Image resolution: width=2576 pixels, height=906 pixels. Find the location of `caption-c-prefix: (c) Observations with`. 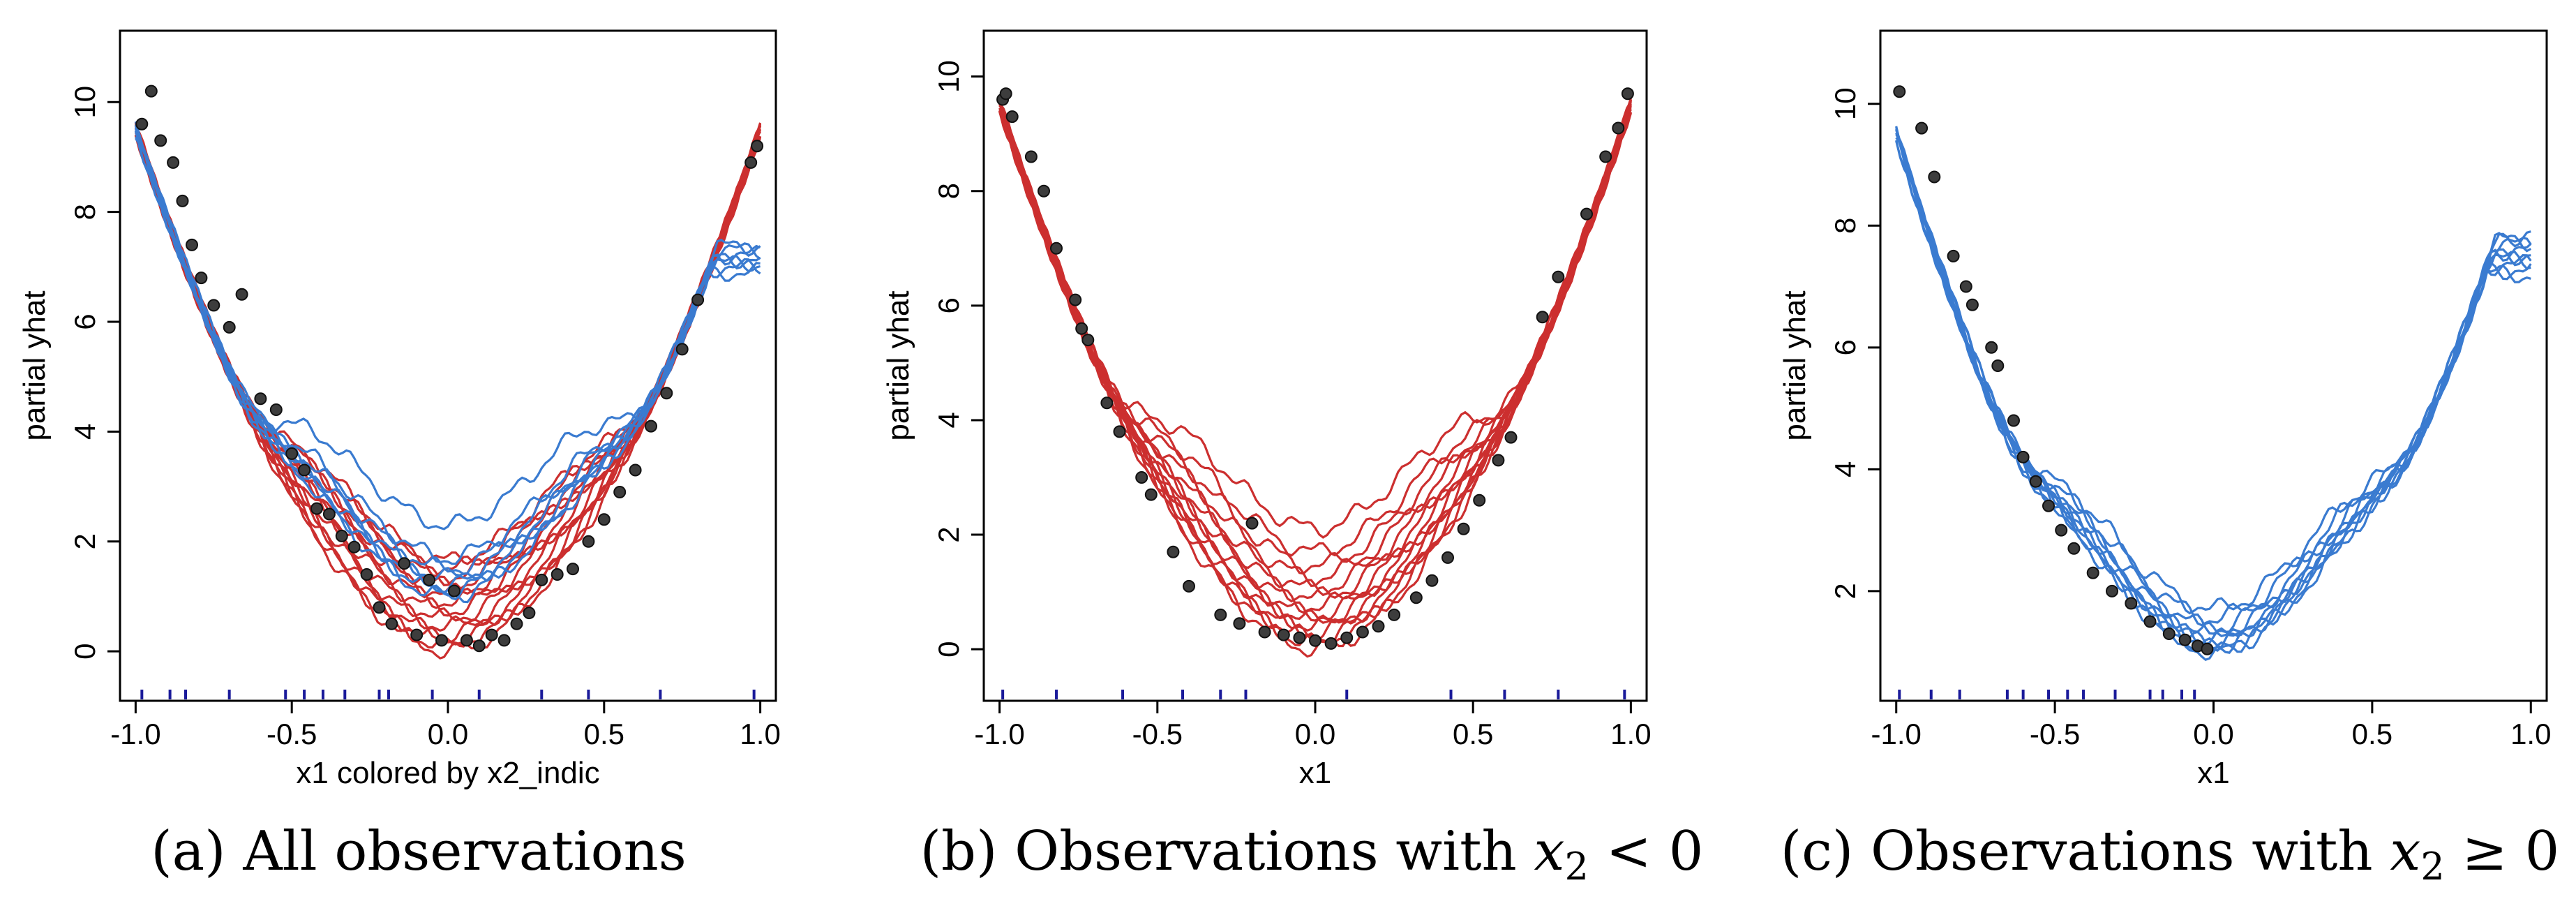

caption-c-prefix: (c) Observations with is located at coordinates (2085, 851).